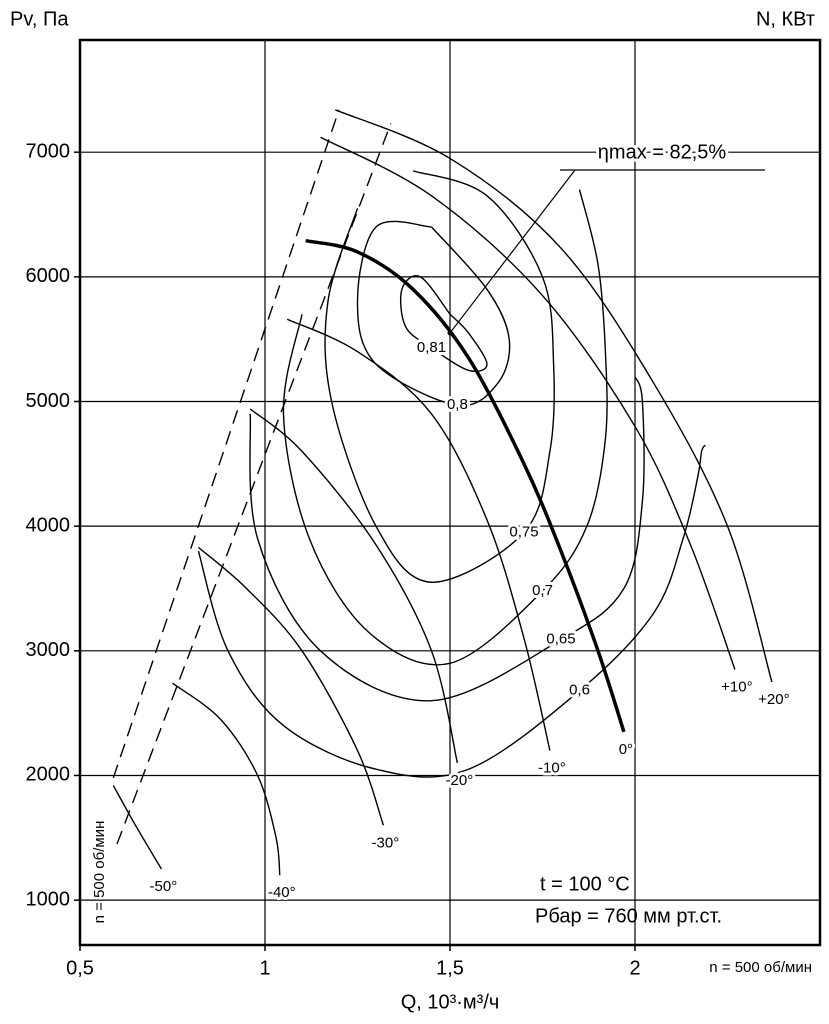  I want to click on y-axis-label: Pv, Па, so click(39, 19).